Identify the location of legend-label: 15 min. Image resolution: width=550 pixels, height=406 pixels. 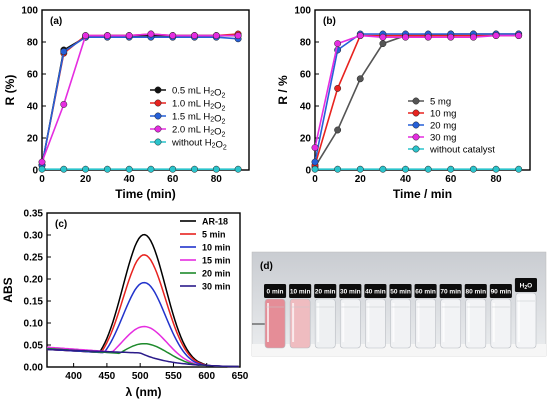
(216, 261).